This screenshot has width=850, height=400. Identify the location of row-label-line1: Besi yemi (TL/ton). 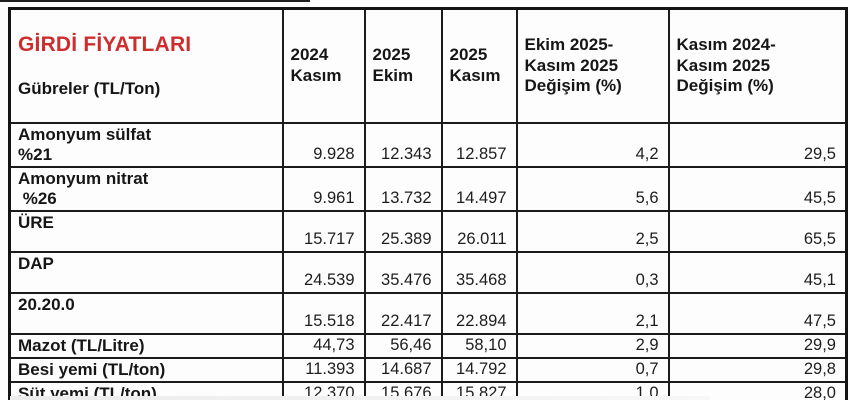
(92, 369).